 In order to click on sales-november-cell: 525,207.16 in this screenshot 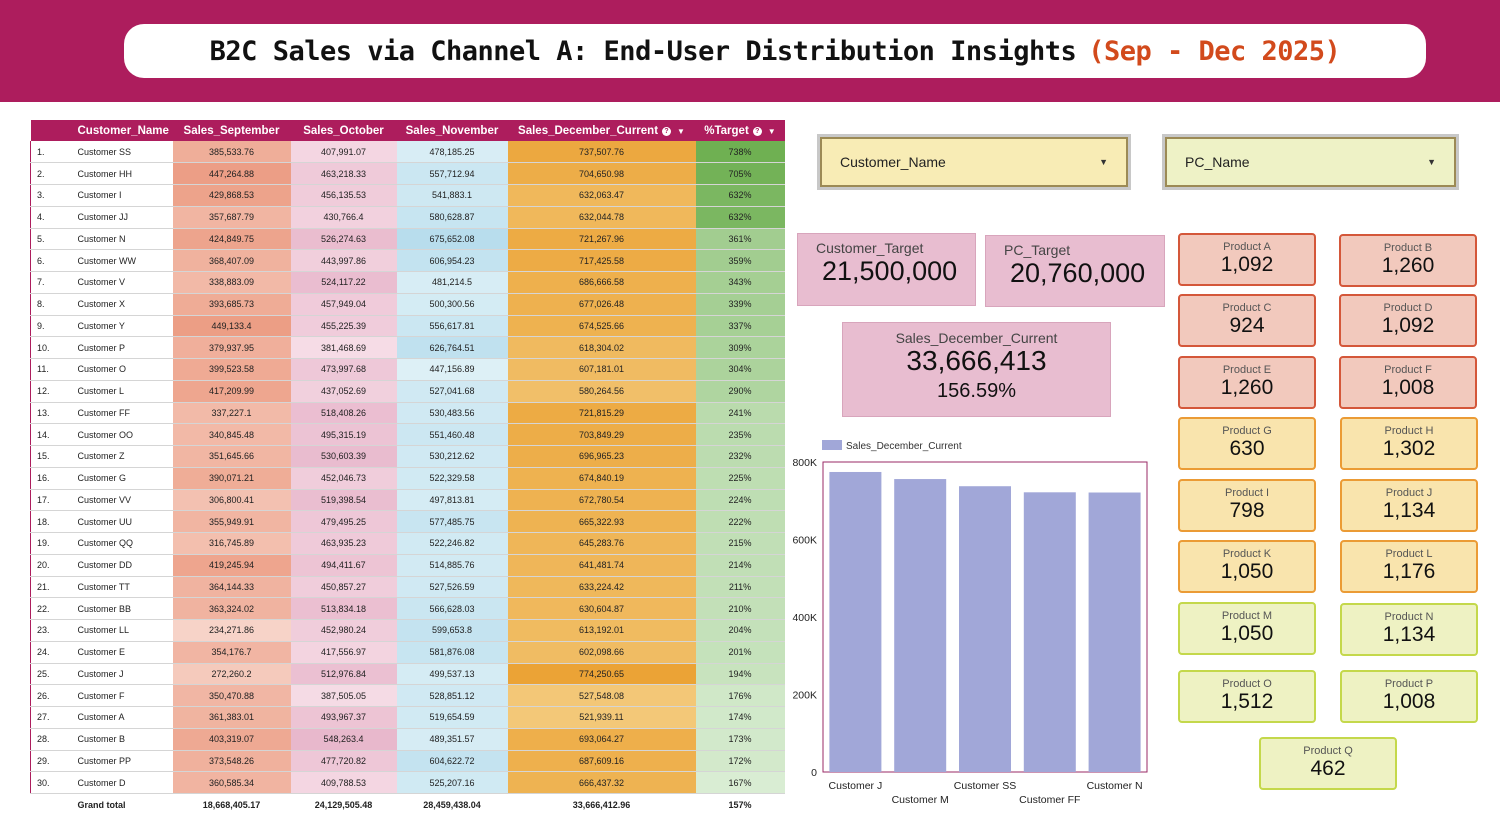, I will do `click(452, 782)`.